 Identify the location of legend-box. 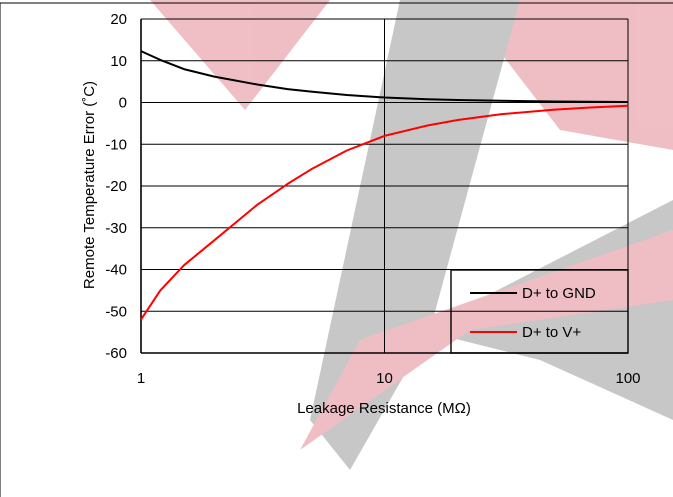
(539, 311).